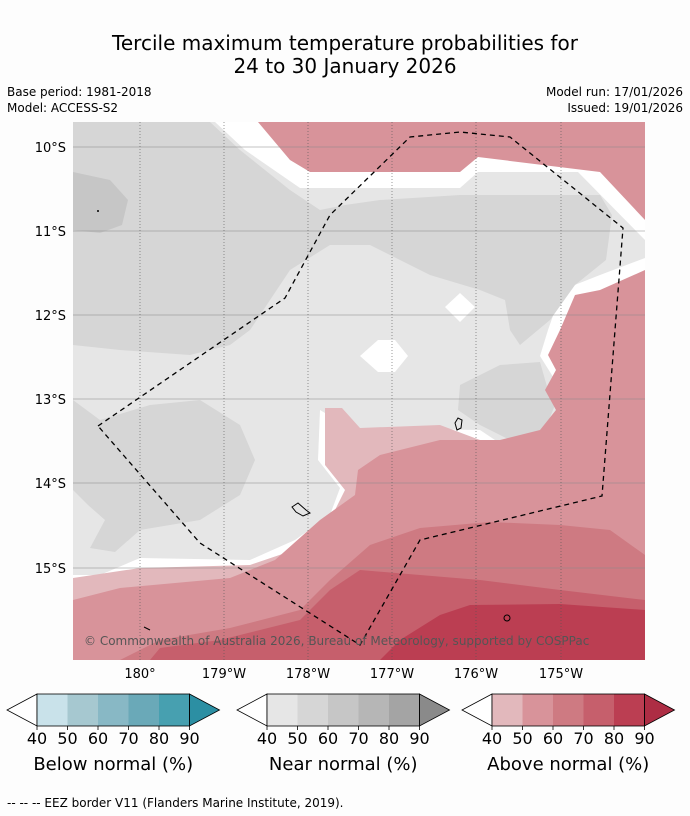 The image size is (690, 816). I want to click on near-normal-50-region-west, so click(164, 476).